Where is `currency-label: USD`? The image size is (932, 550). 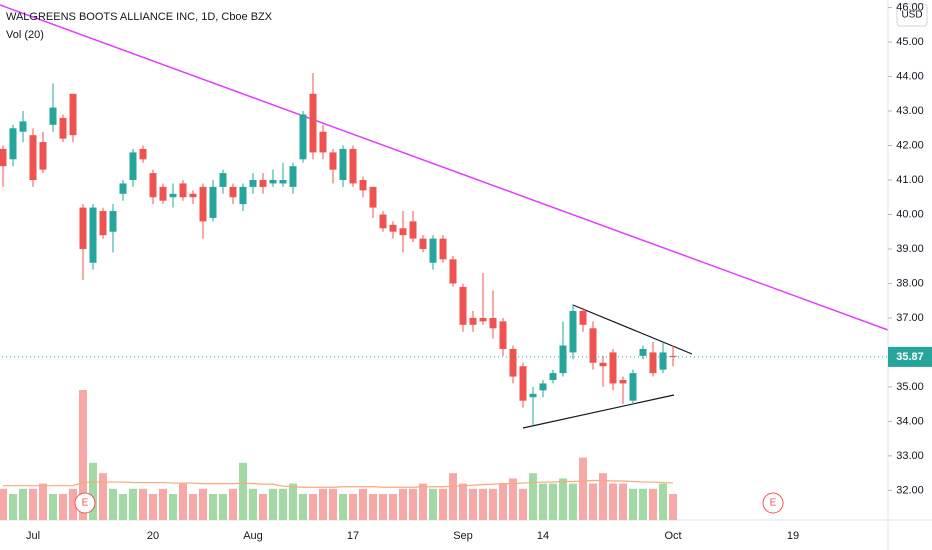 currency-label: USD is located at coordinates (911, 15).